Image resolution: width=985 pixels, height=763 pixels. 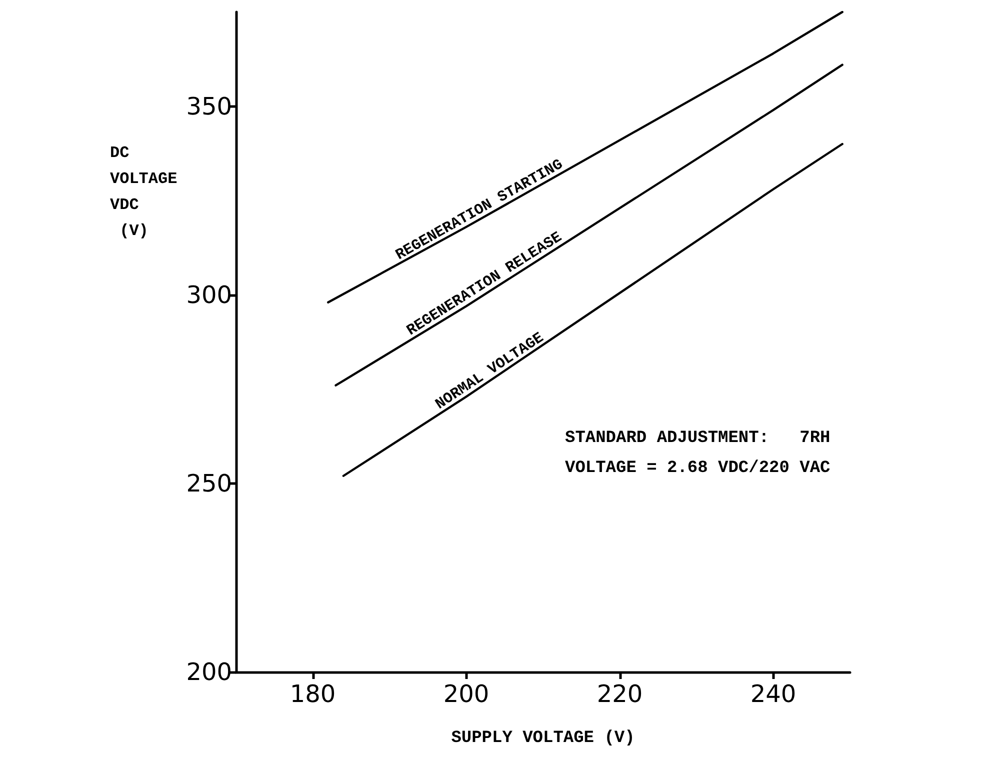 What do you see at coordinates (619, 694) in the screenshot?
I see `x-tick-label: 220` at bounding box center [619, 694].